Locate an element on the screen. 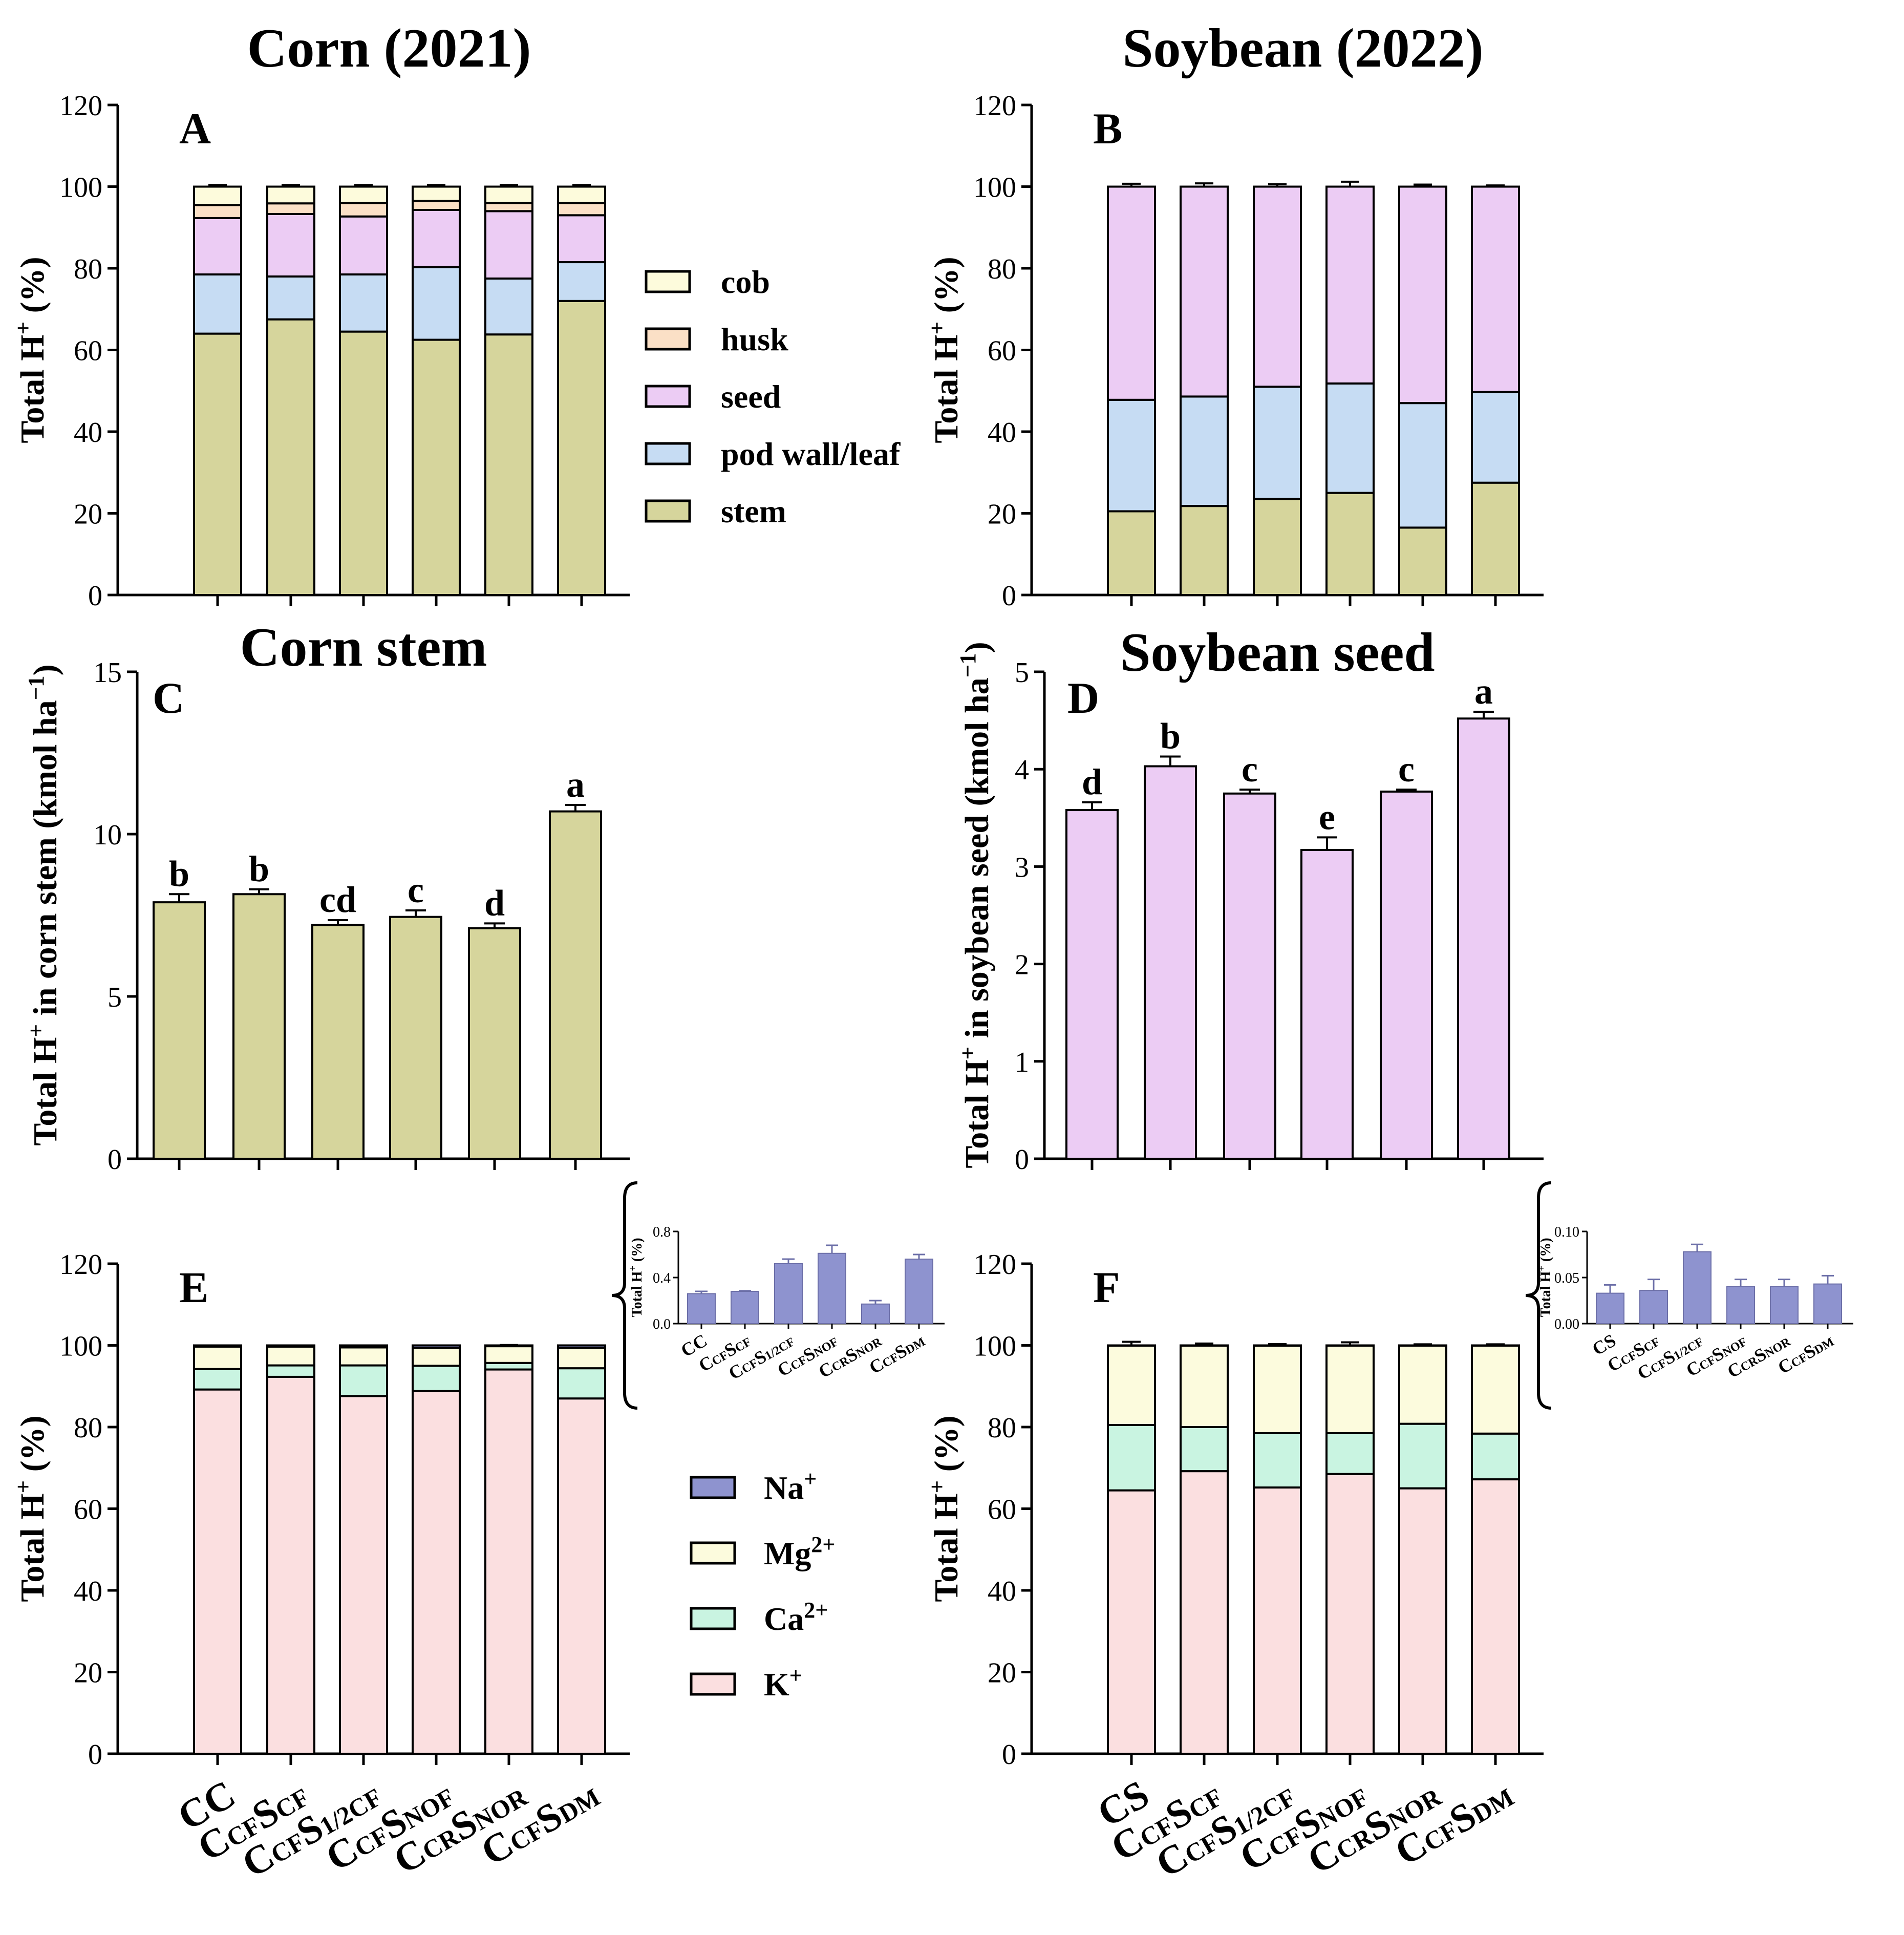 This screenshot has width=1904, height=1935. y-tick-label: 0.0 is located at coordinates (662, 1324).